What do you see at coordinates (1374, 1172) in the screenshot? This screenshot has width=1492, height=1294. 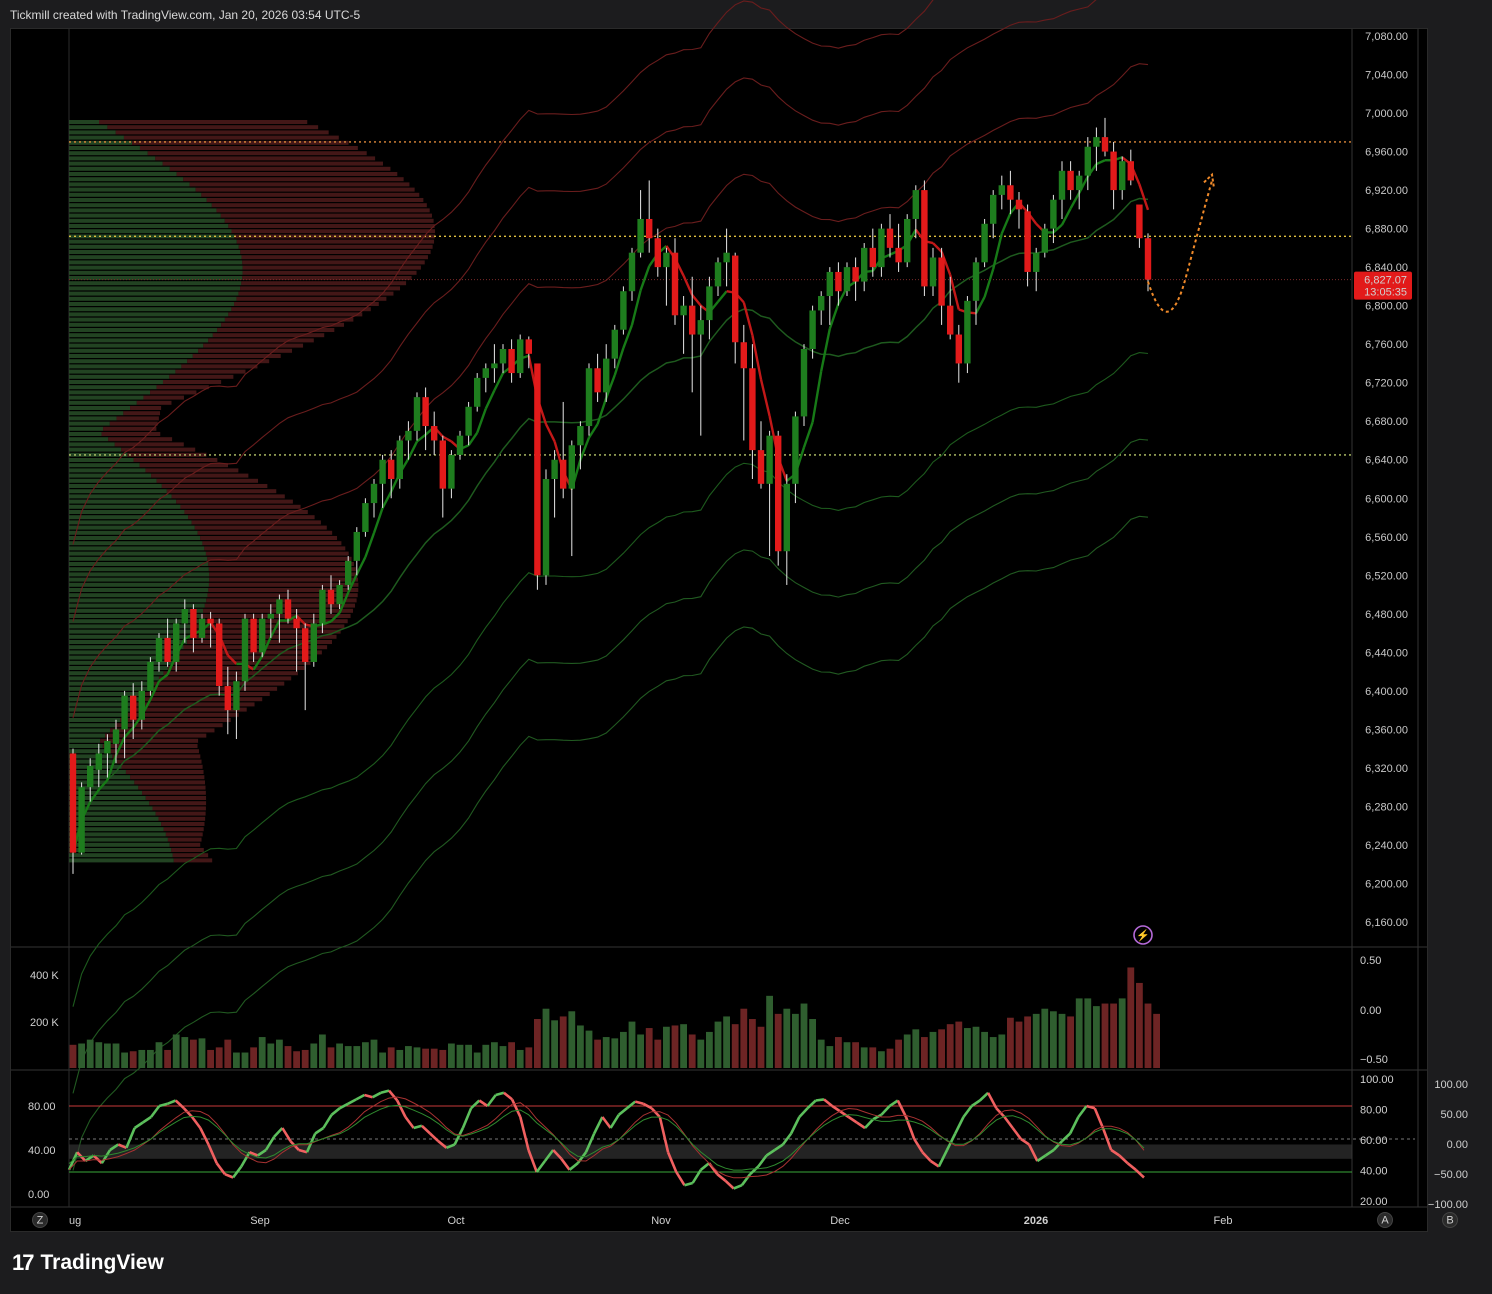 I see `oscillator-mid-tick: 40.00` at bounding box center [1374, 1172].